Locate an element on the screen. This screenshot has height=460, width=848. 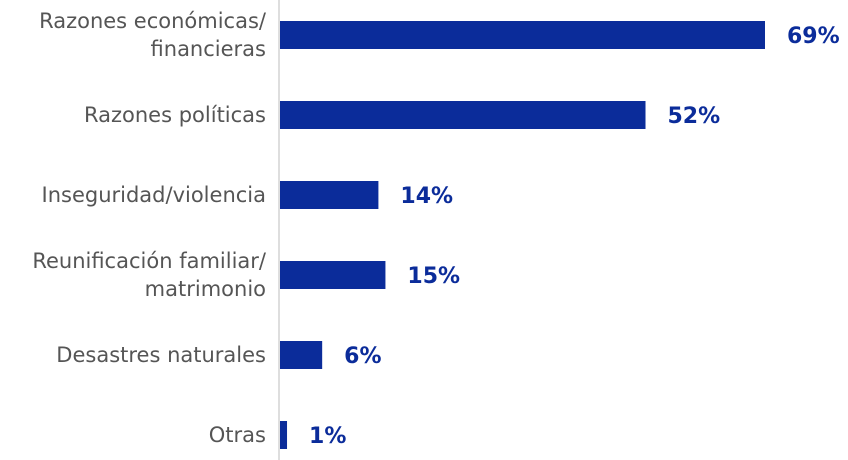
category-label: Razones políticas is located at coordinates (175, 115).